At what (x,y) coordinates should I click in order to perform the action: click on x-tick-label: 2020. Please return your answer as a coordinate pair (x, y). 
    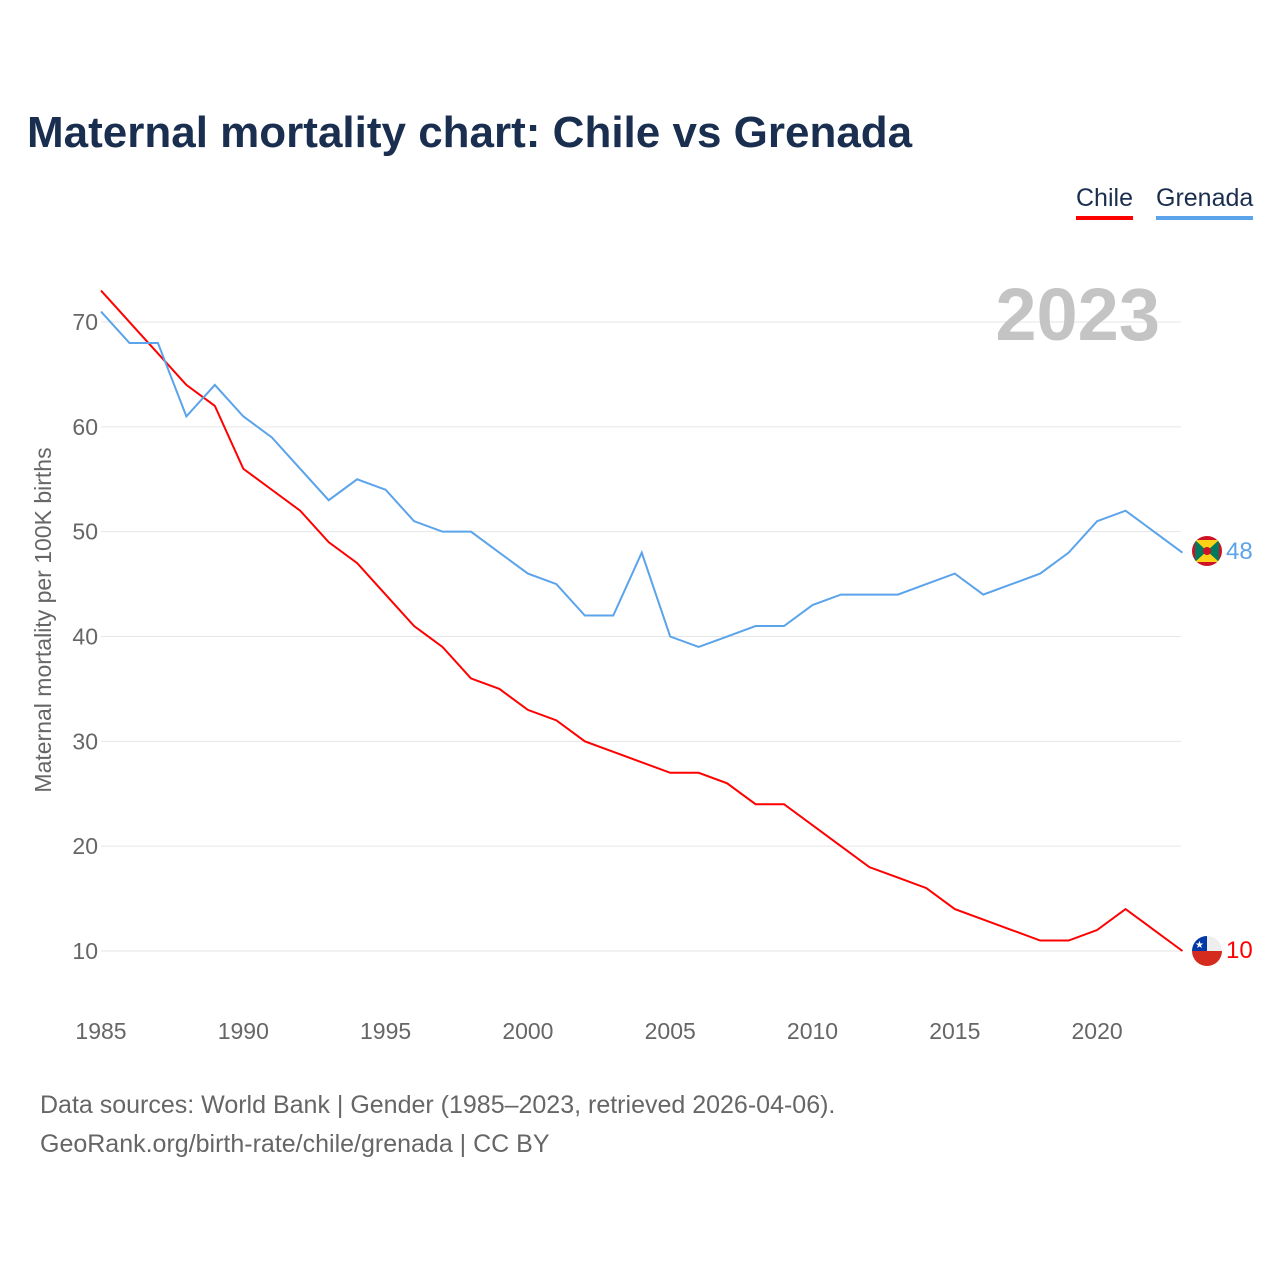
    Looking at the image, I should click on (1097, 1031).